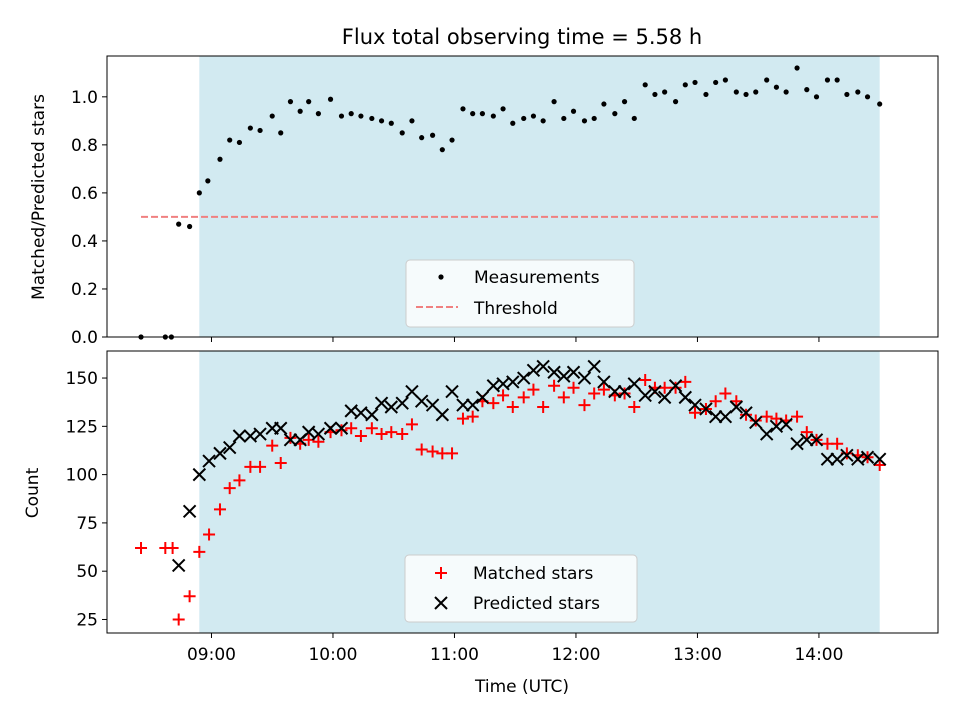 Image resolution: width=960 pixels, height=720 pixels. I want to click on top-y-tick-label: 0.8, so click(84, 146).